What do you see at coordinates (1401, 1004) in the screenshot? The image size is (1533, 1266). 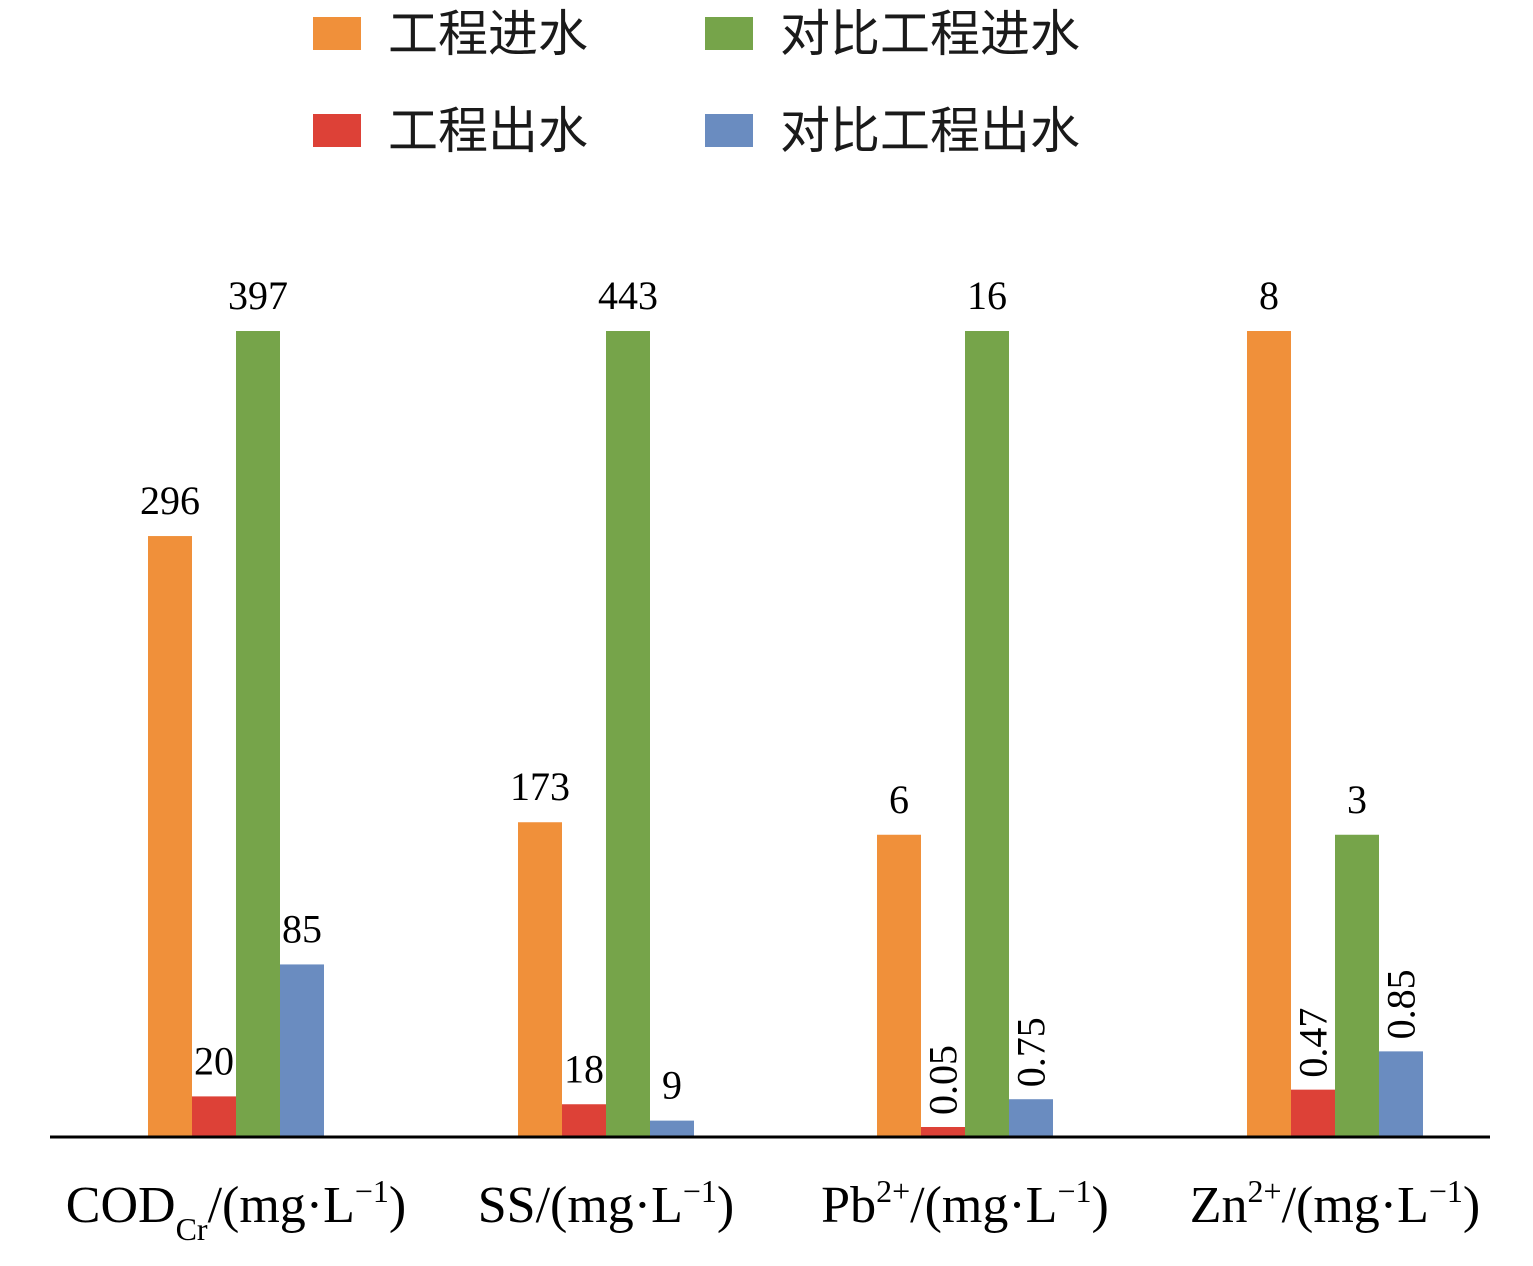 I see `value-label-znx-series-4: 0.85` at bounding box center [1401, 1004].